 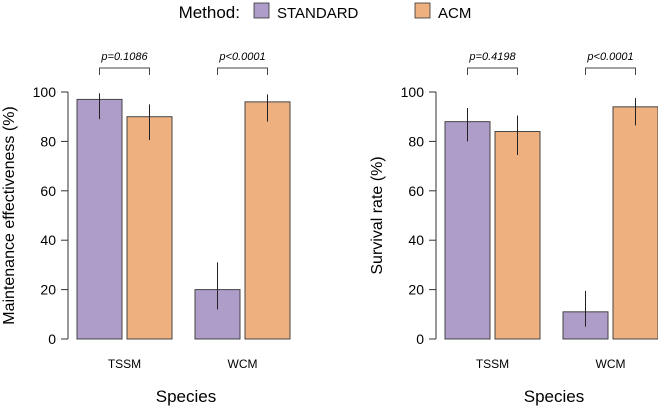 I want to click on legend-label-acm: ACM, so click(x=454, y=13).